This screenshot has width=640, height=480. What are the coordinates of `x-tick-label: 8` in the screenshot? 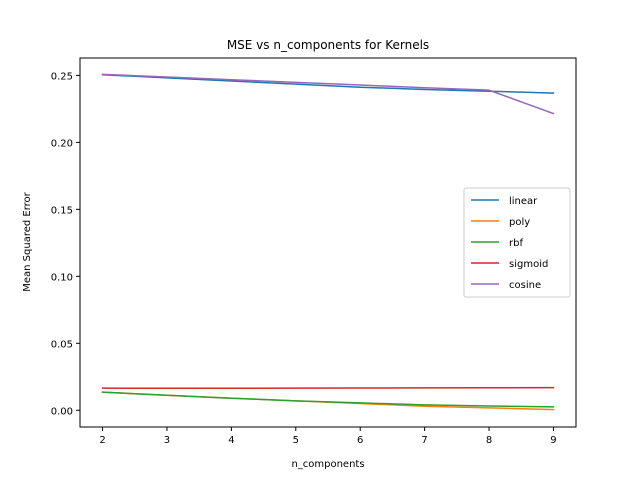 It's located at (489, 440).